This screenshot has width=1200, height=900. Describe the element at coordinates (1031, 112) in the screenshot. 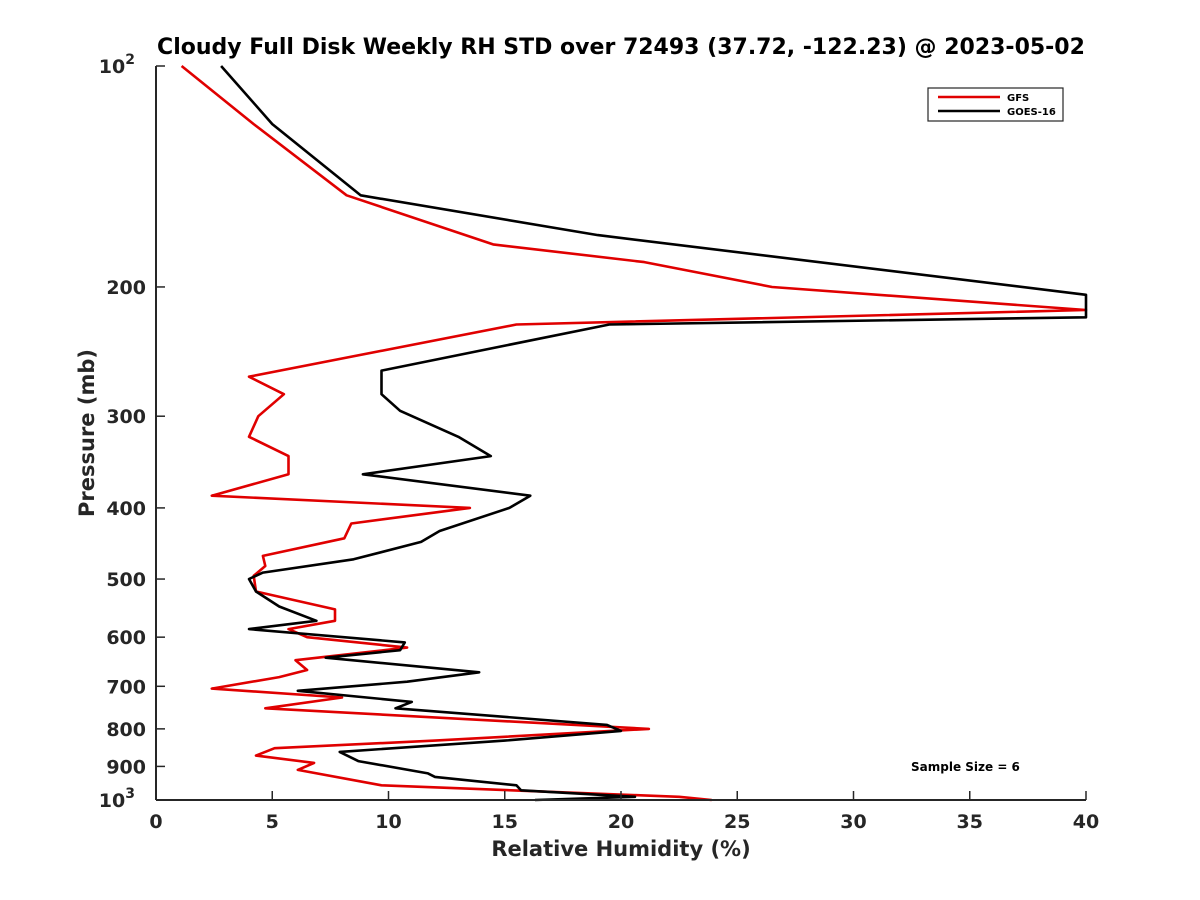

I see `legend-entry-label: GOES-16` at that location.